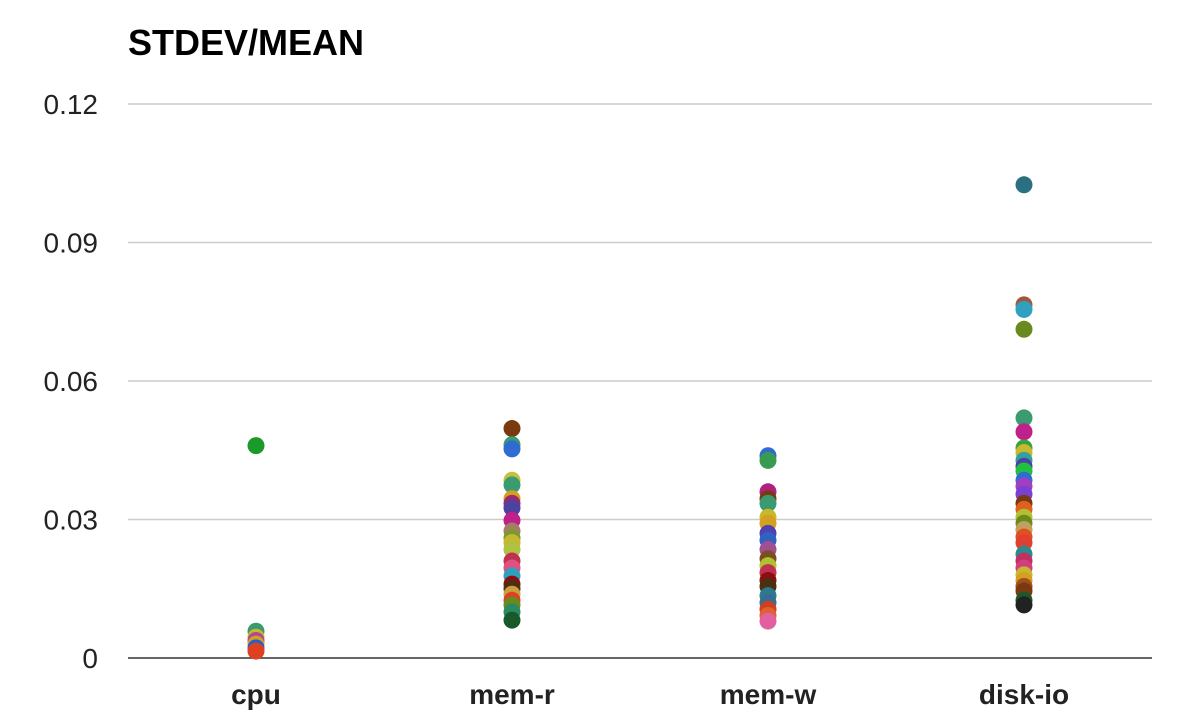  I want to click on y-tick-label: 0.12, so click(71, 104).